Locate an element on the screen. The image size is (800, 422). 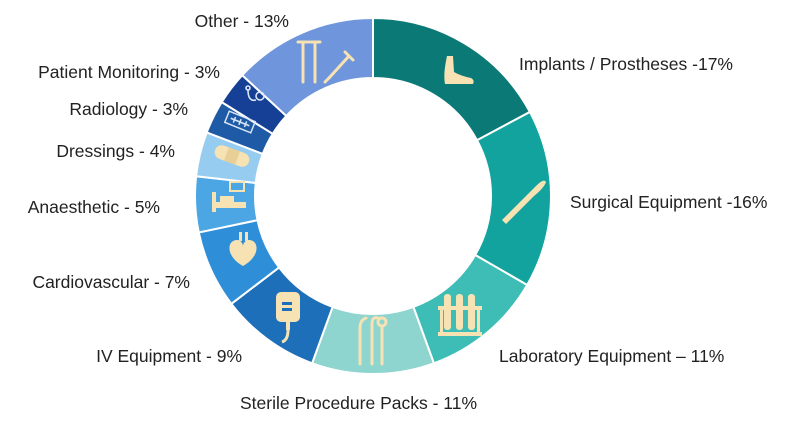
slice-label-6: Anaesthetic - 5% is located at coordinates (93, 207).